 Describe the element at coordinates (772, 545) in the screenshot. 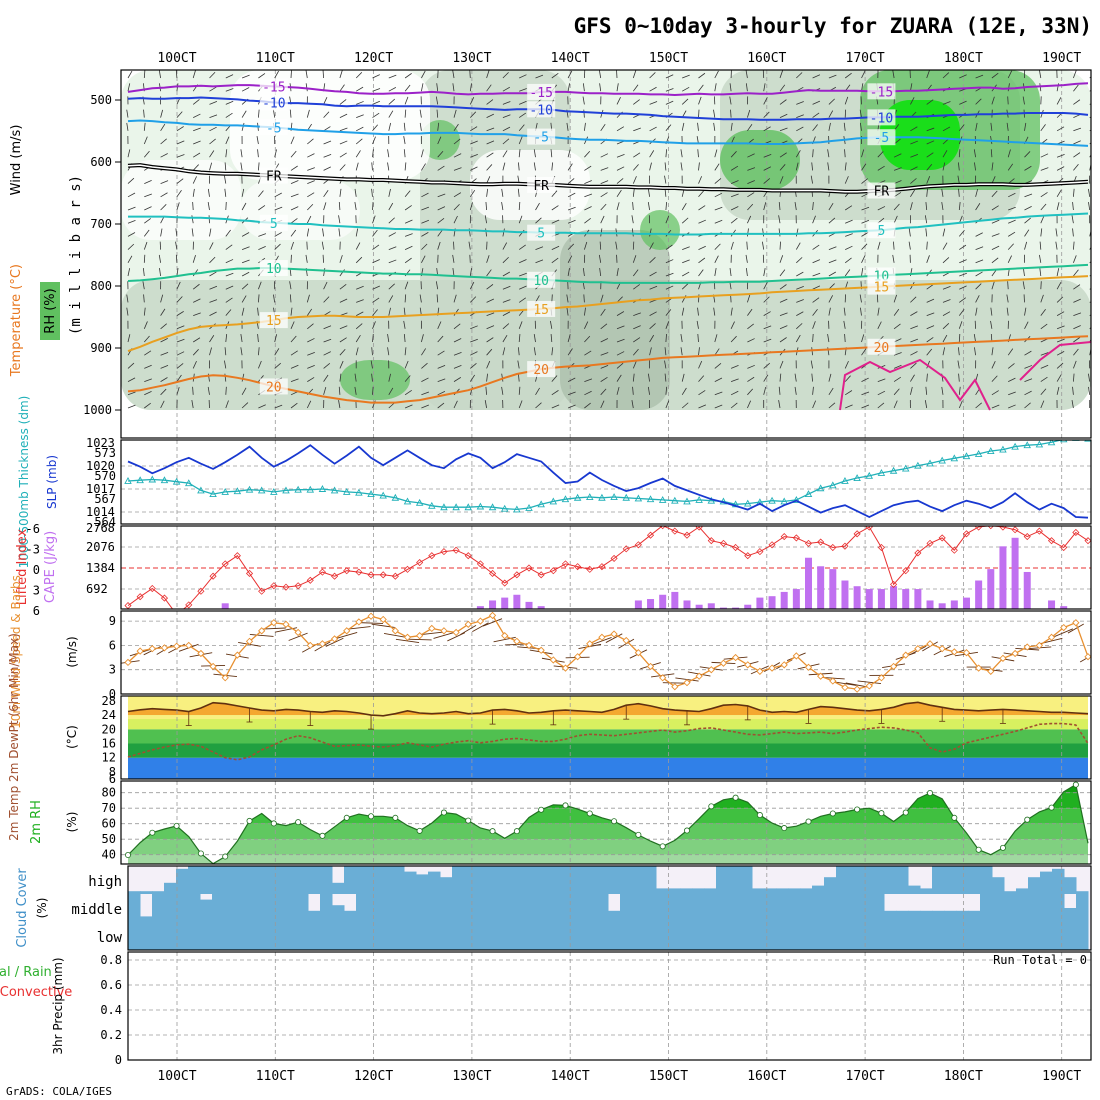

I see `lifted-index-marker` at that location.